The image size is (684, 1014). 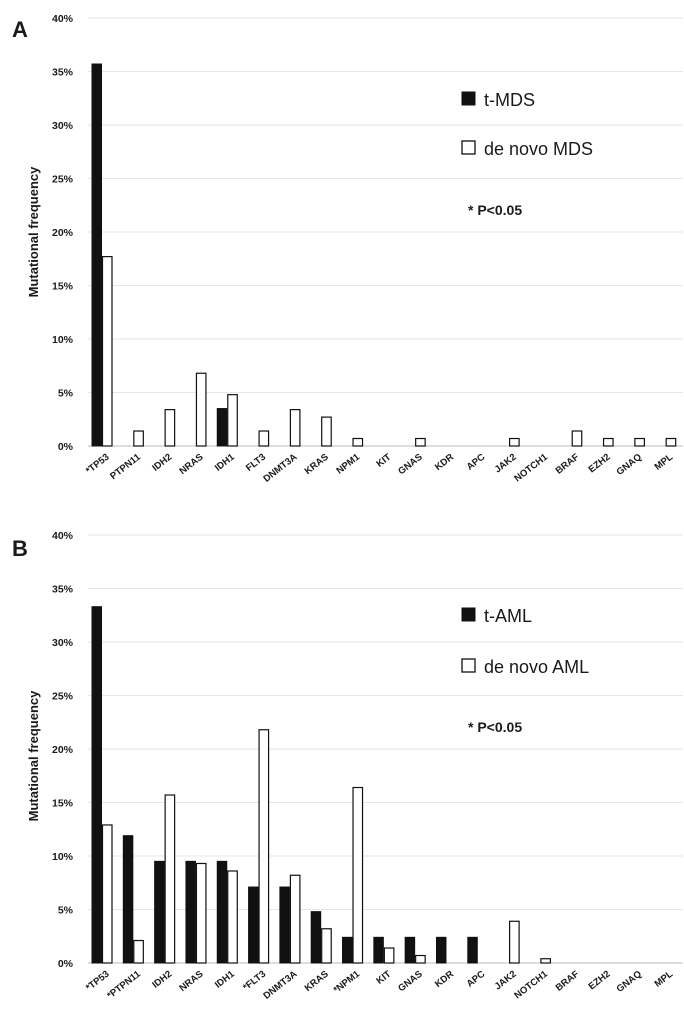 What do you see at coordinates (317, 464) in the screenshot?
I see `x-tick-label: KRAS` at bounding box center [317, 464].